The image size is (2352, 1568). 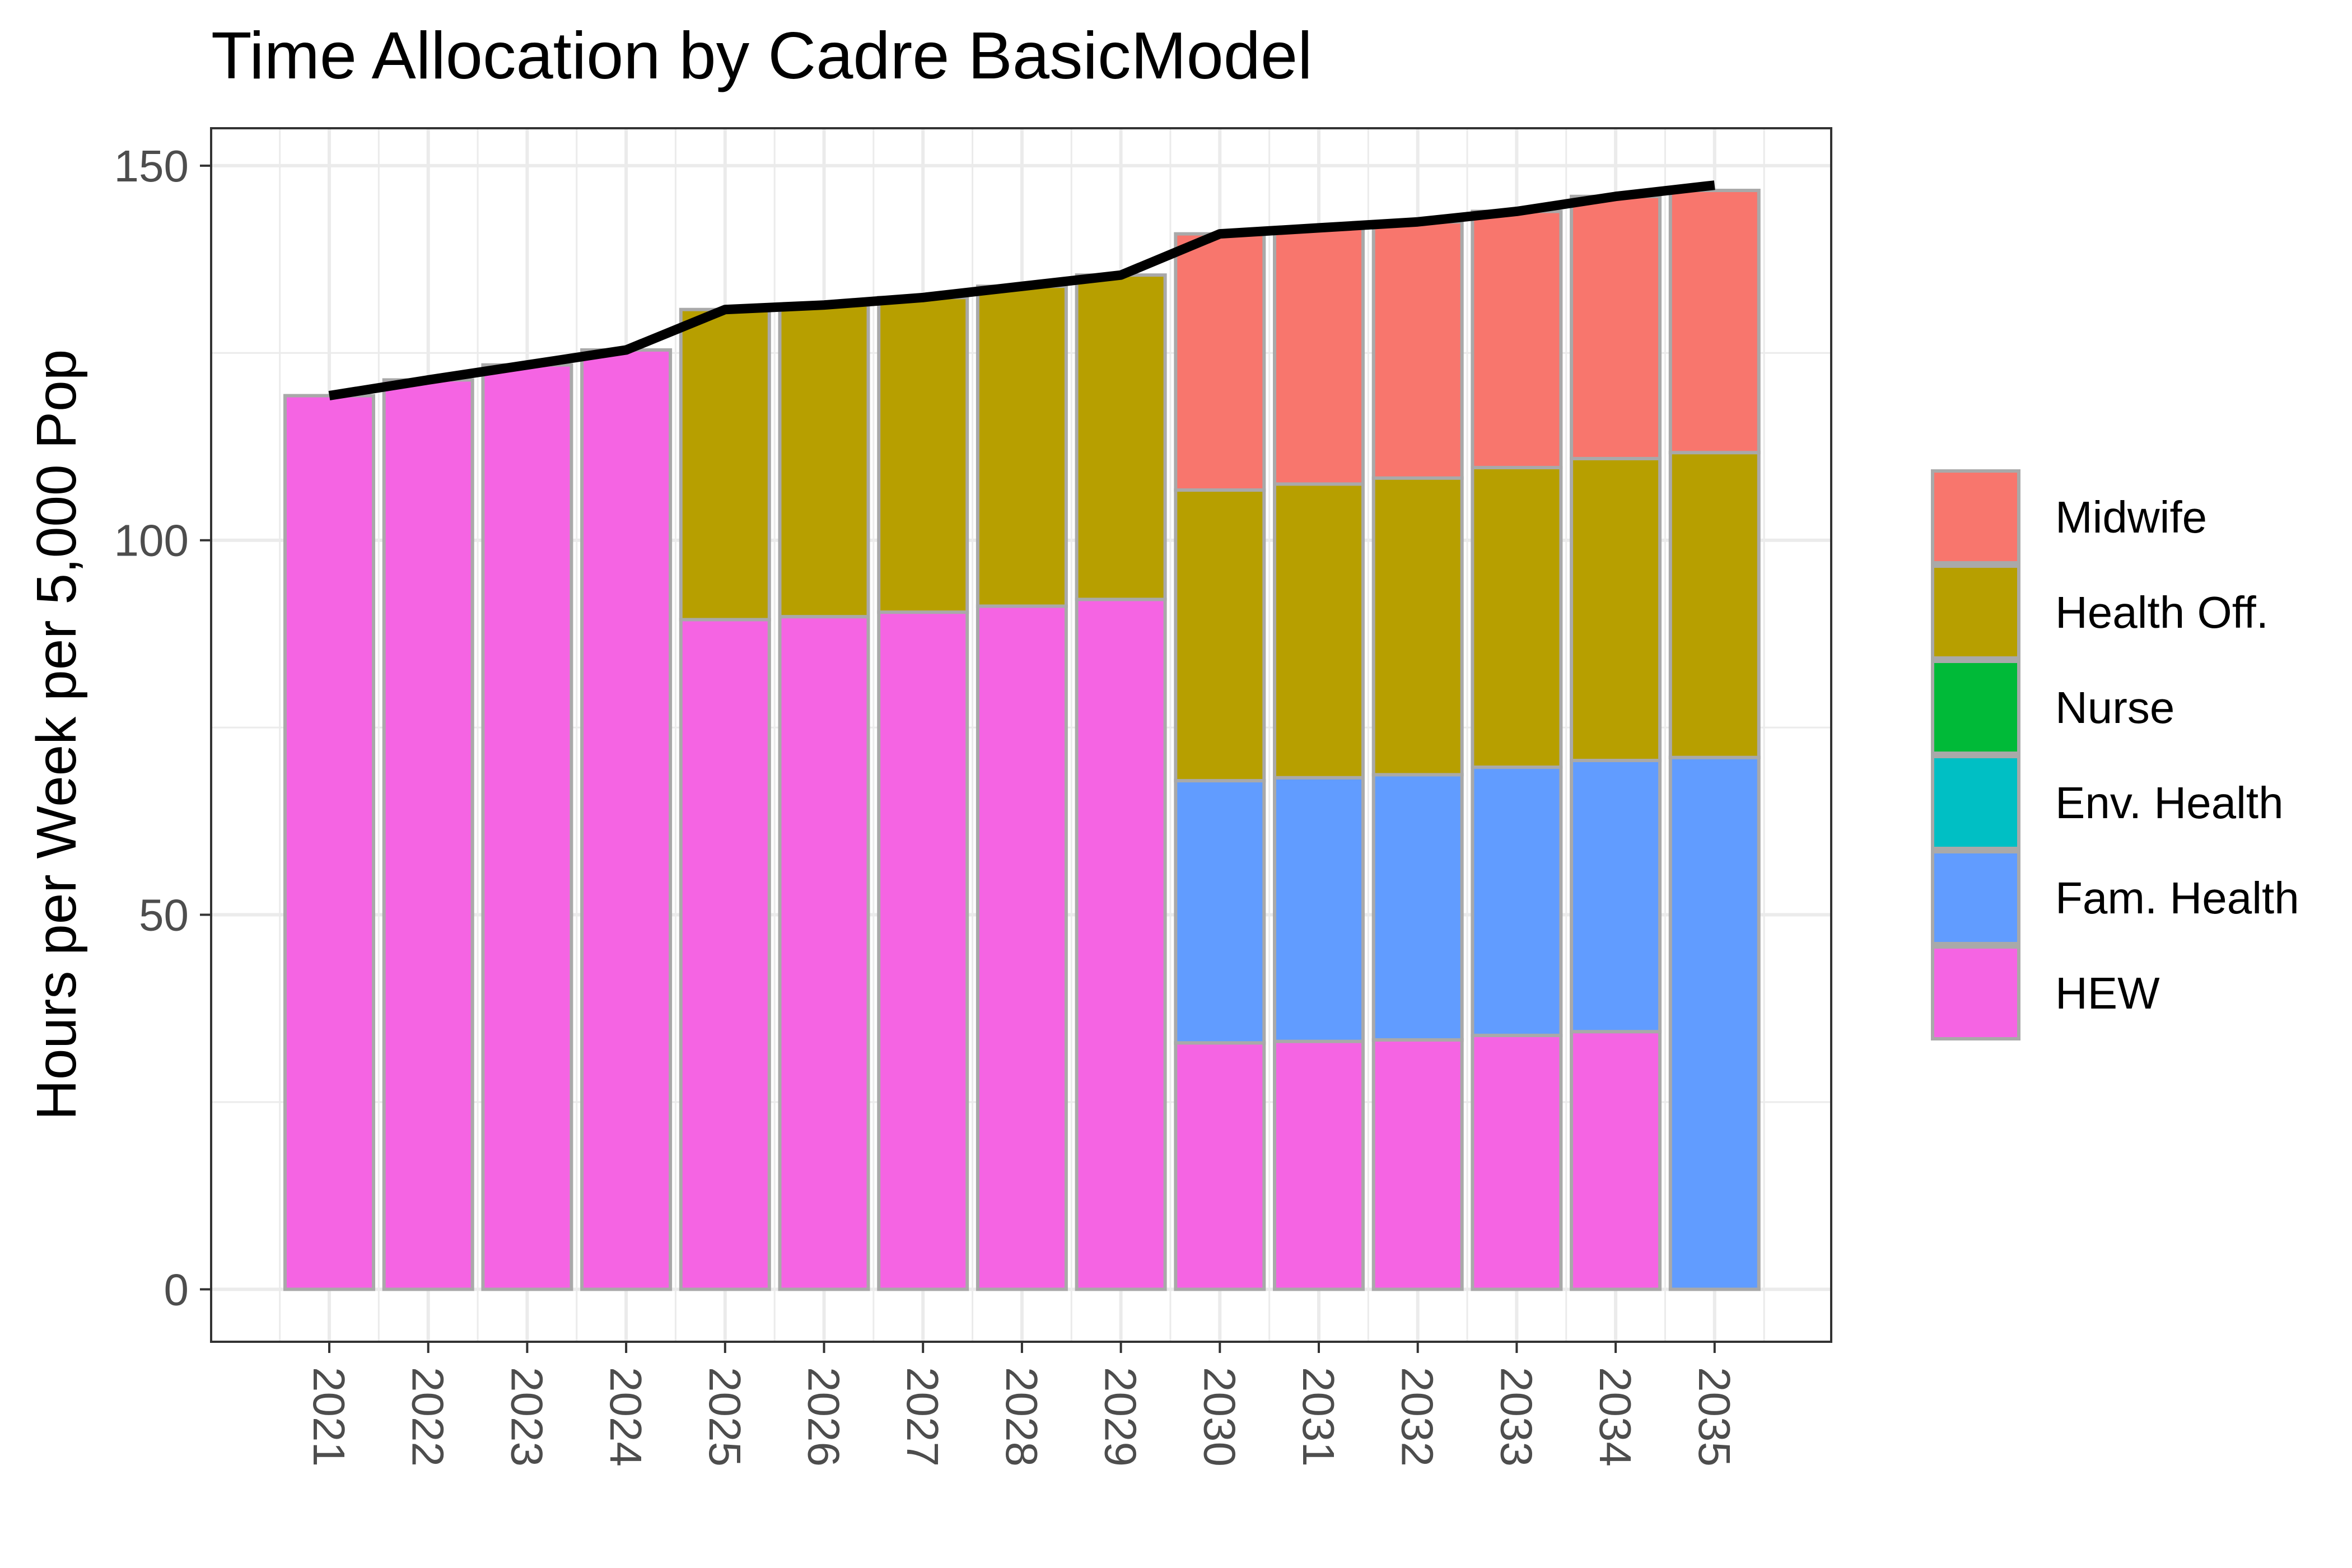 What do you see at coordinates (626, 1417) in the screenshot?
I see `x-tick-label: 2024` at bounding box center [626, 1417].